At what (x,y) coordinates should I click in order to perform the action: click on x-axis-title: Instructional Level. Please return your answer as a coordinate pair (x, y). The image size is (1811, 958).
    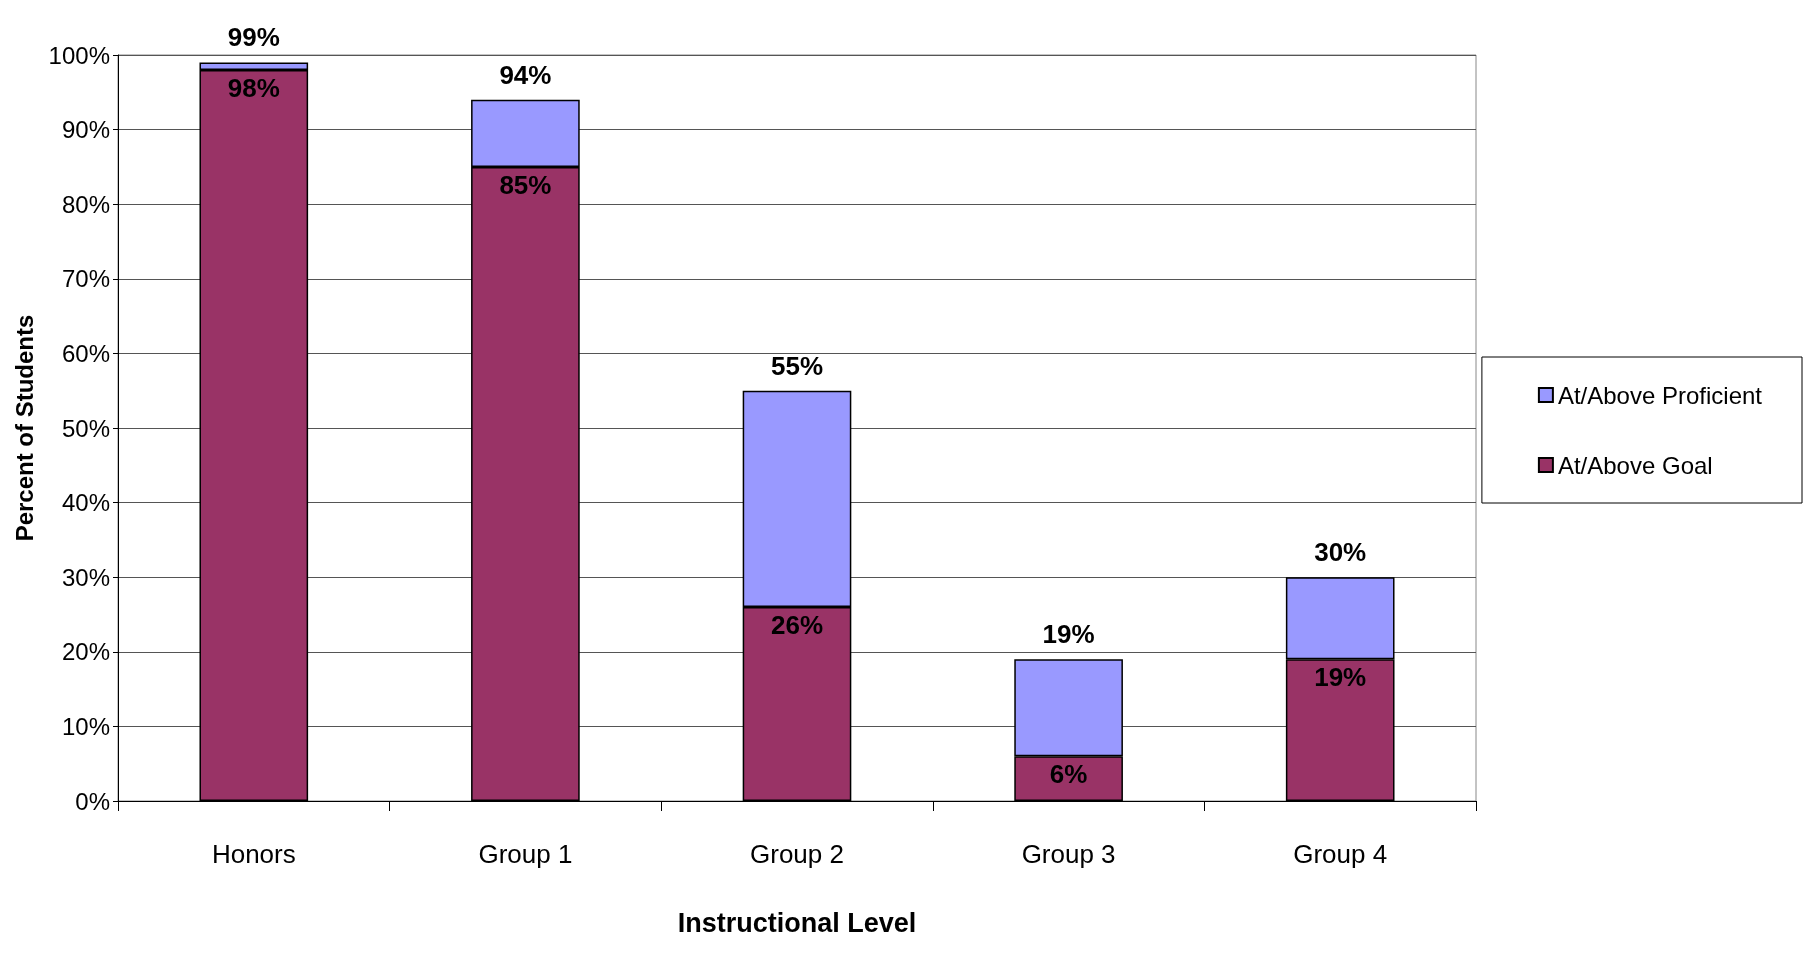
    Looking at the image, I should click on (797, 922).